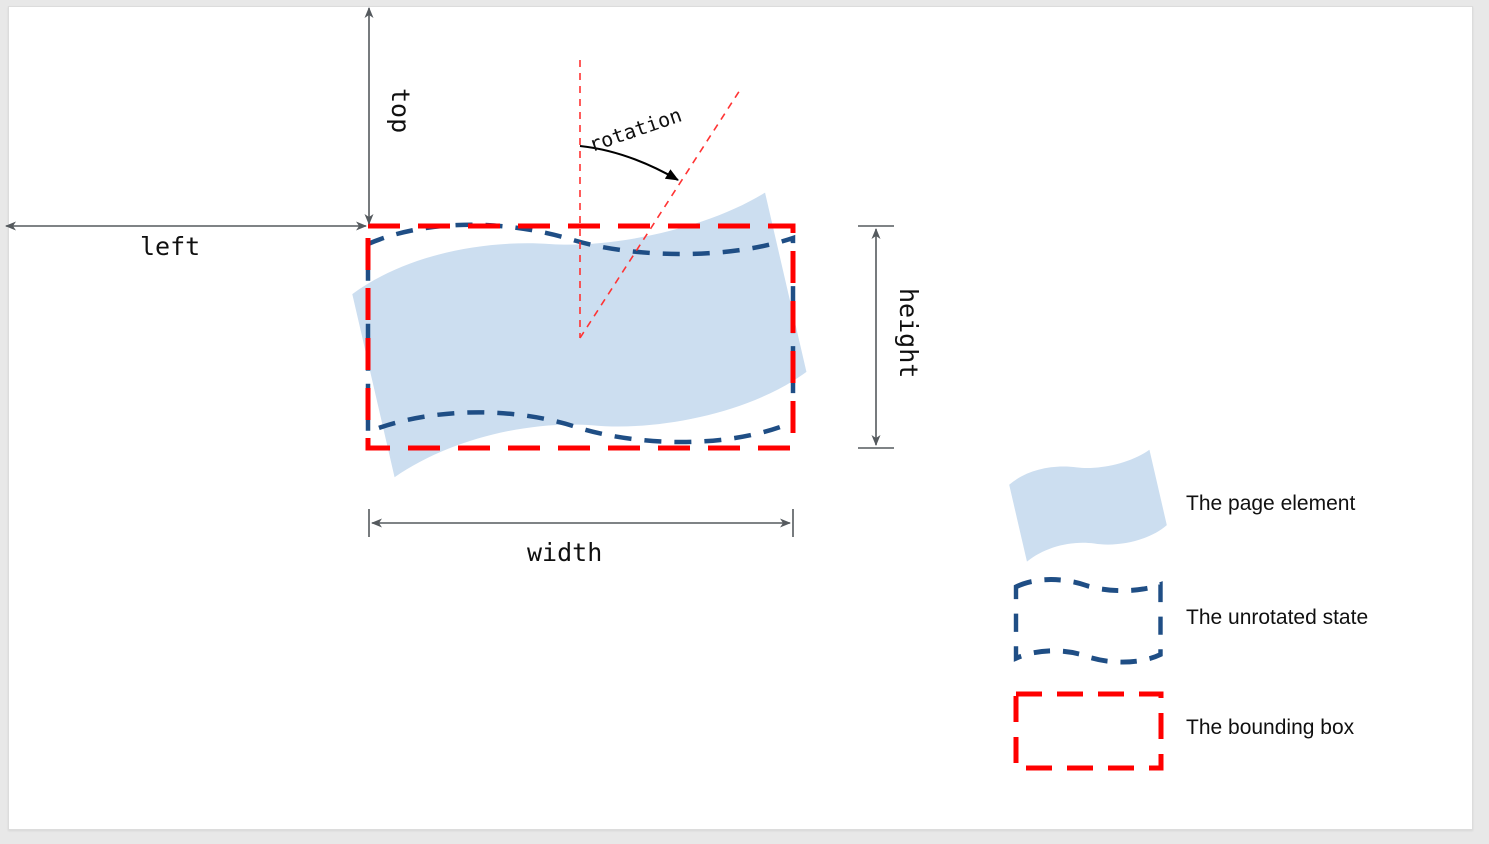 This screenshot has height=844, width=1489. Describe the element at coordinates (1181, 505) in the screenshot. I see `legend-item-page-element: The page element` at that location.